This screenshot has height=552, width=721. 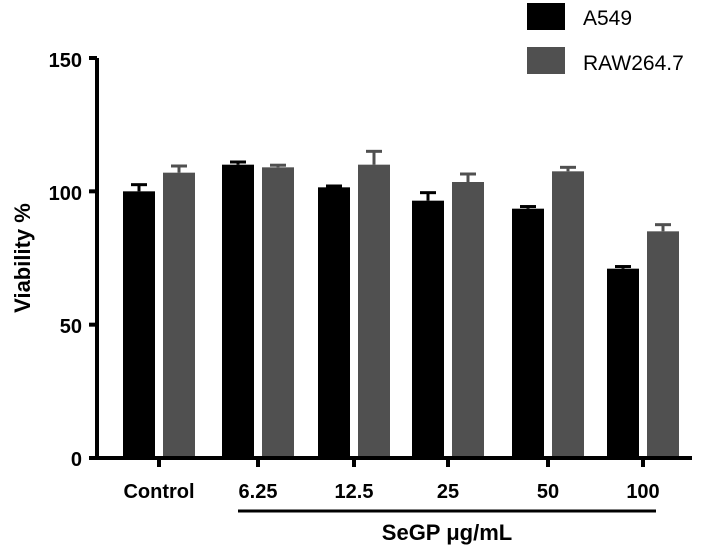 I want to click on x-tick-label-25: 25, so click(x=448, y=492).